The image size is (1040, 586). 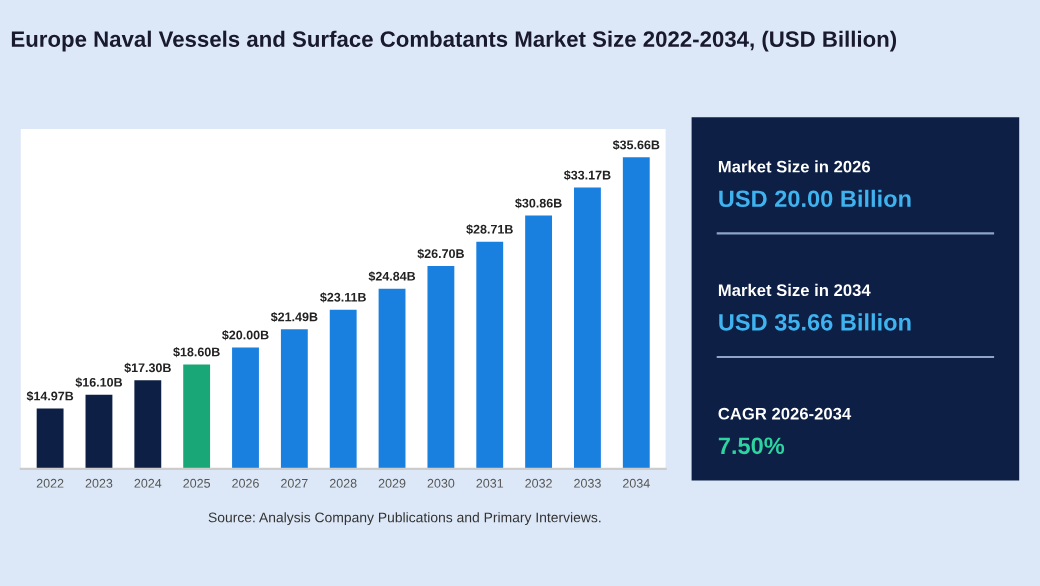 What do you see at coordinates (785, 413) in the screenshot?
I see `text: CAGR 2026-2034` at bounding box center [785, 413].